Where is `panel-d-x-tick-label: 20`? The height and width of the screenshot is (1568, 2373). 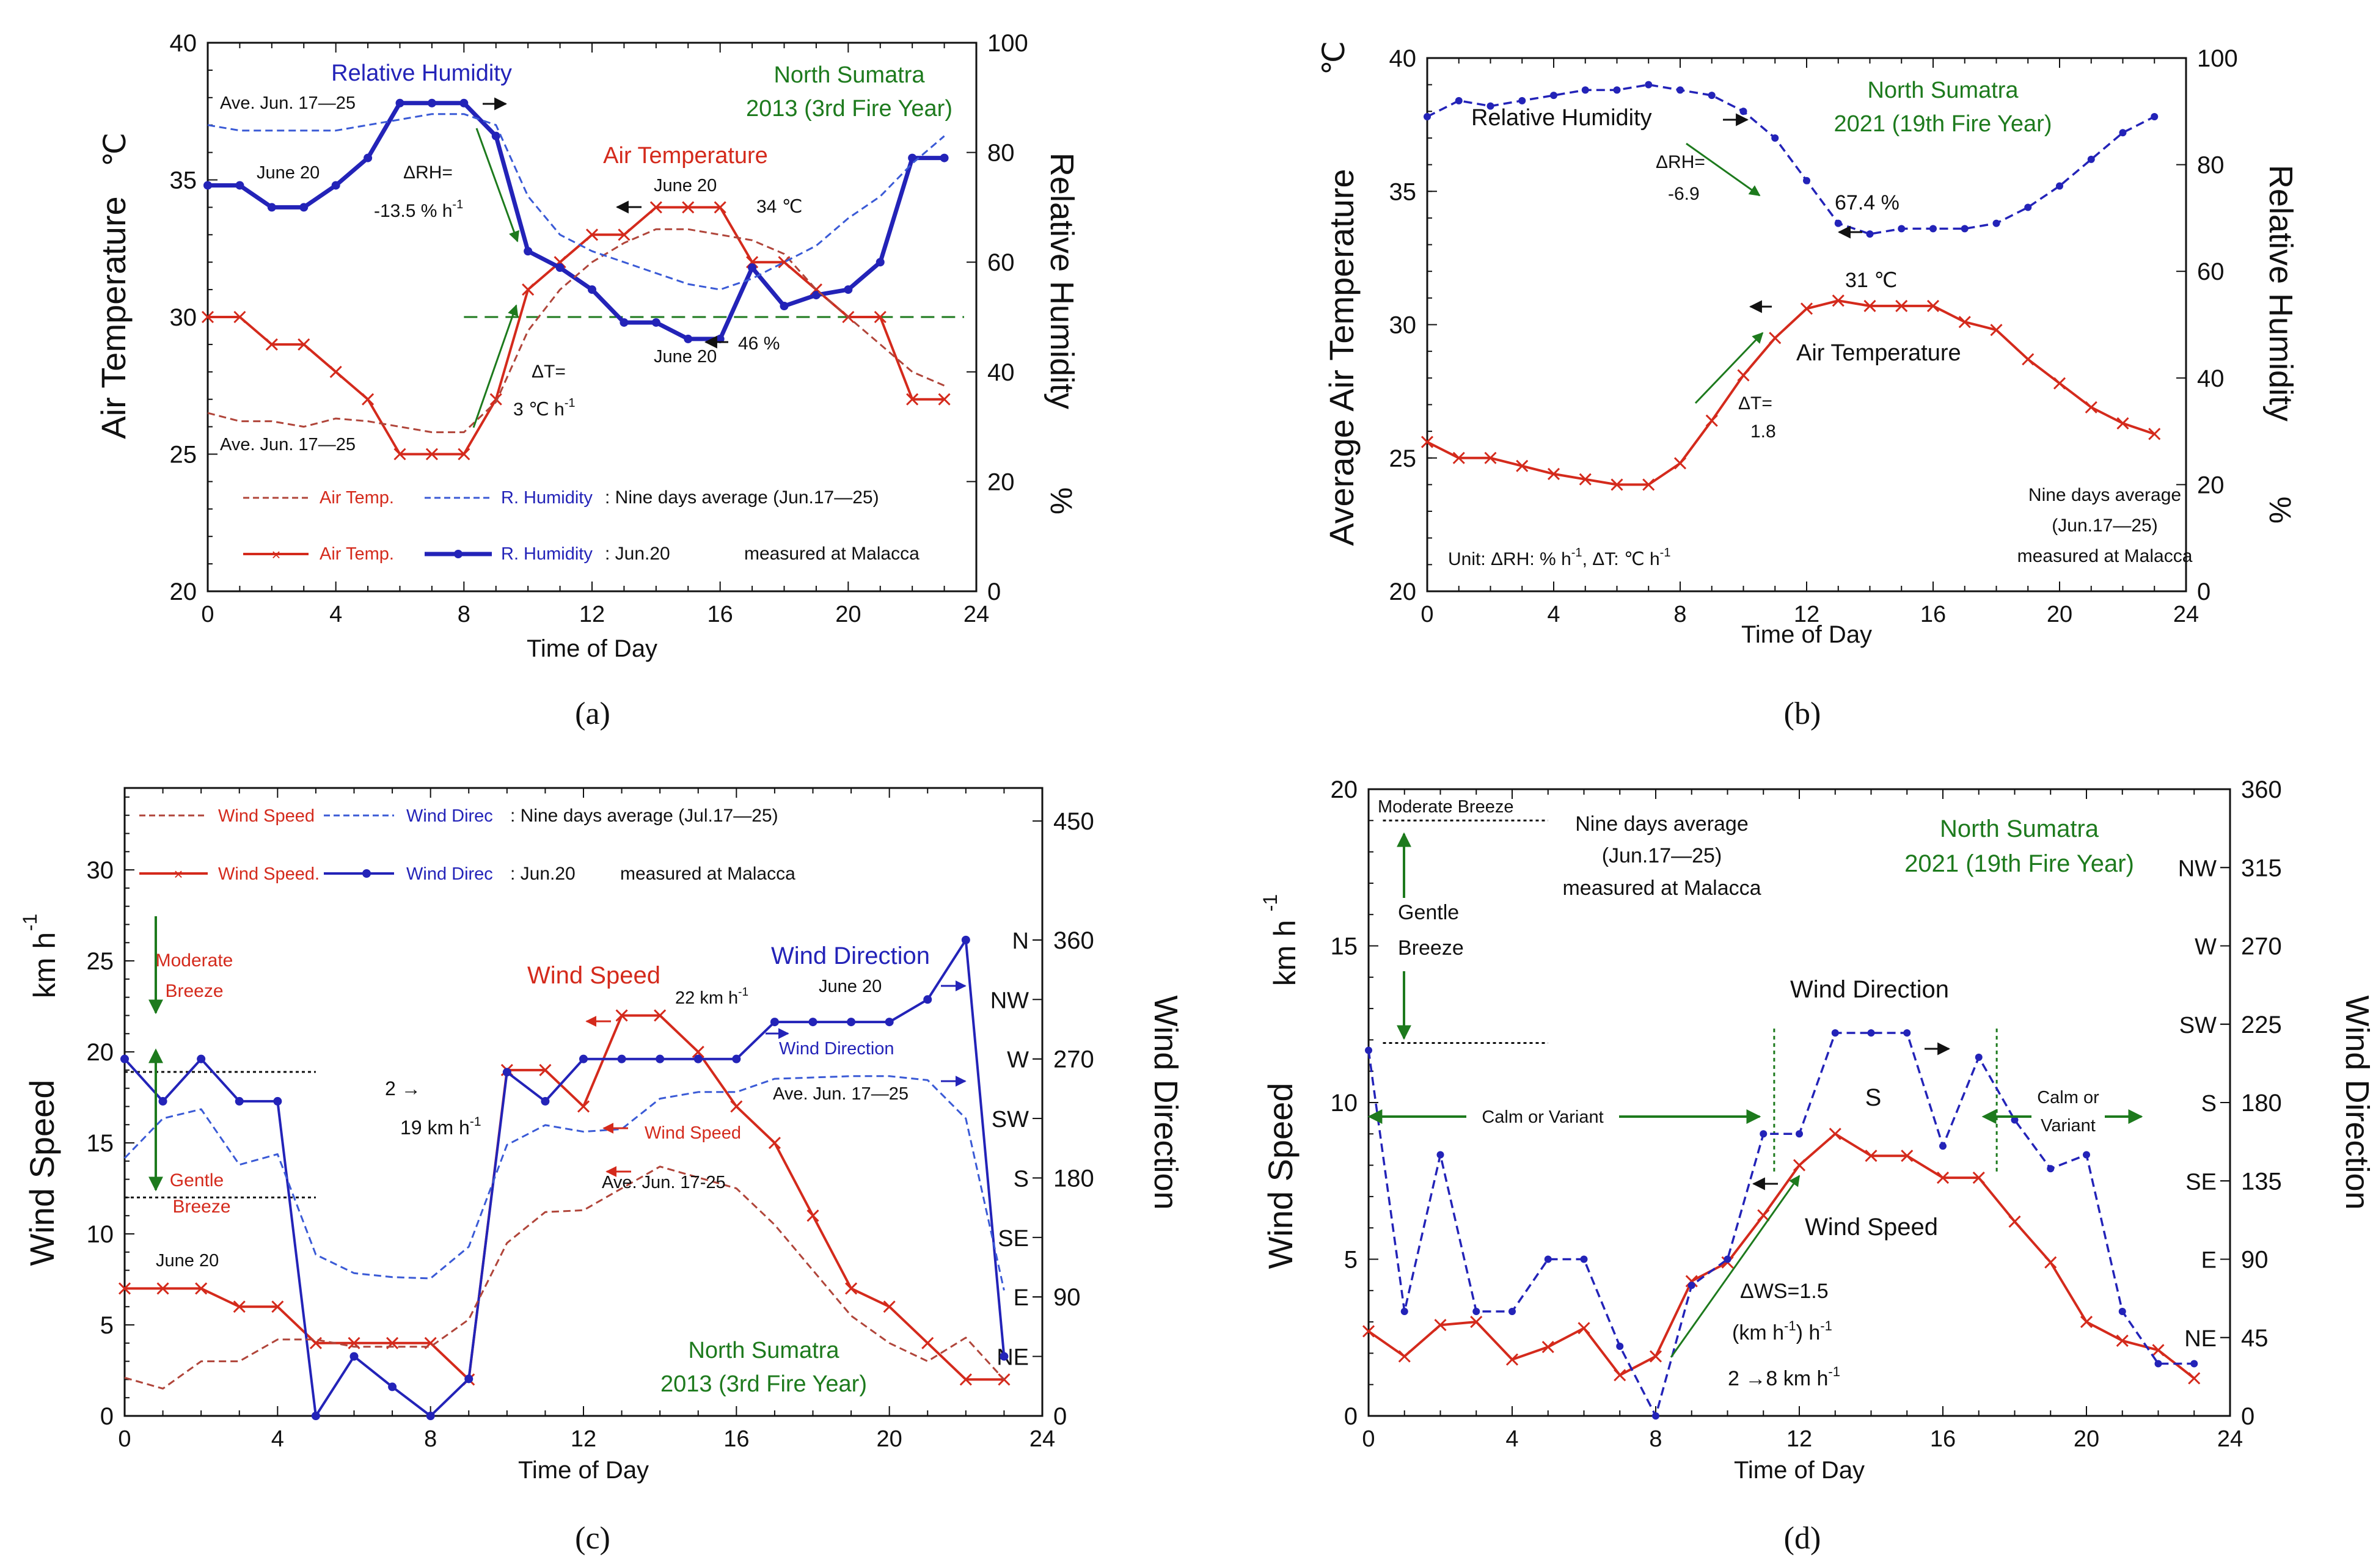 panel-d-x-tick-label: 20 is located at coordinates (2086, 1439).